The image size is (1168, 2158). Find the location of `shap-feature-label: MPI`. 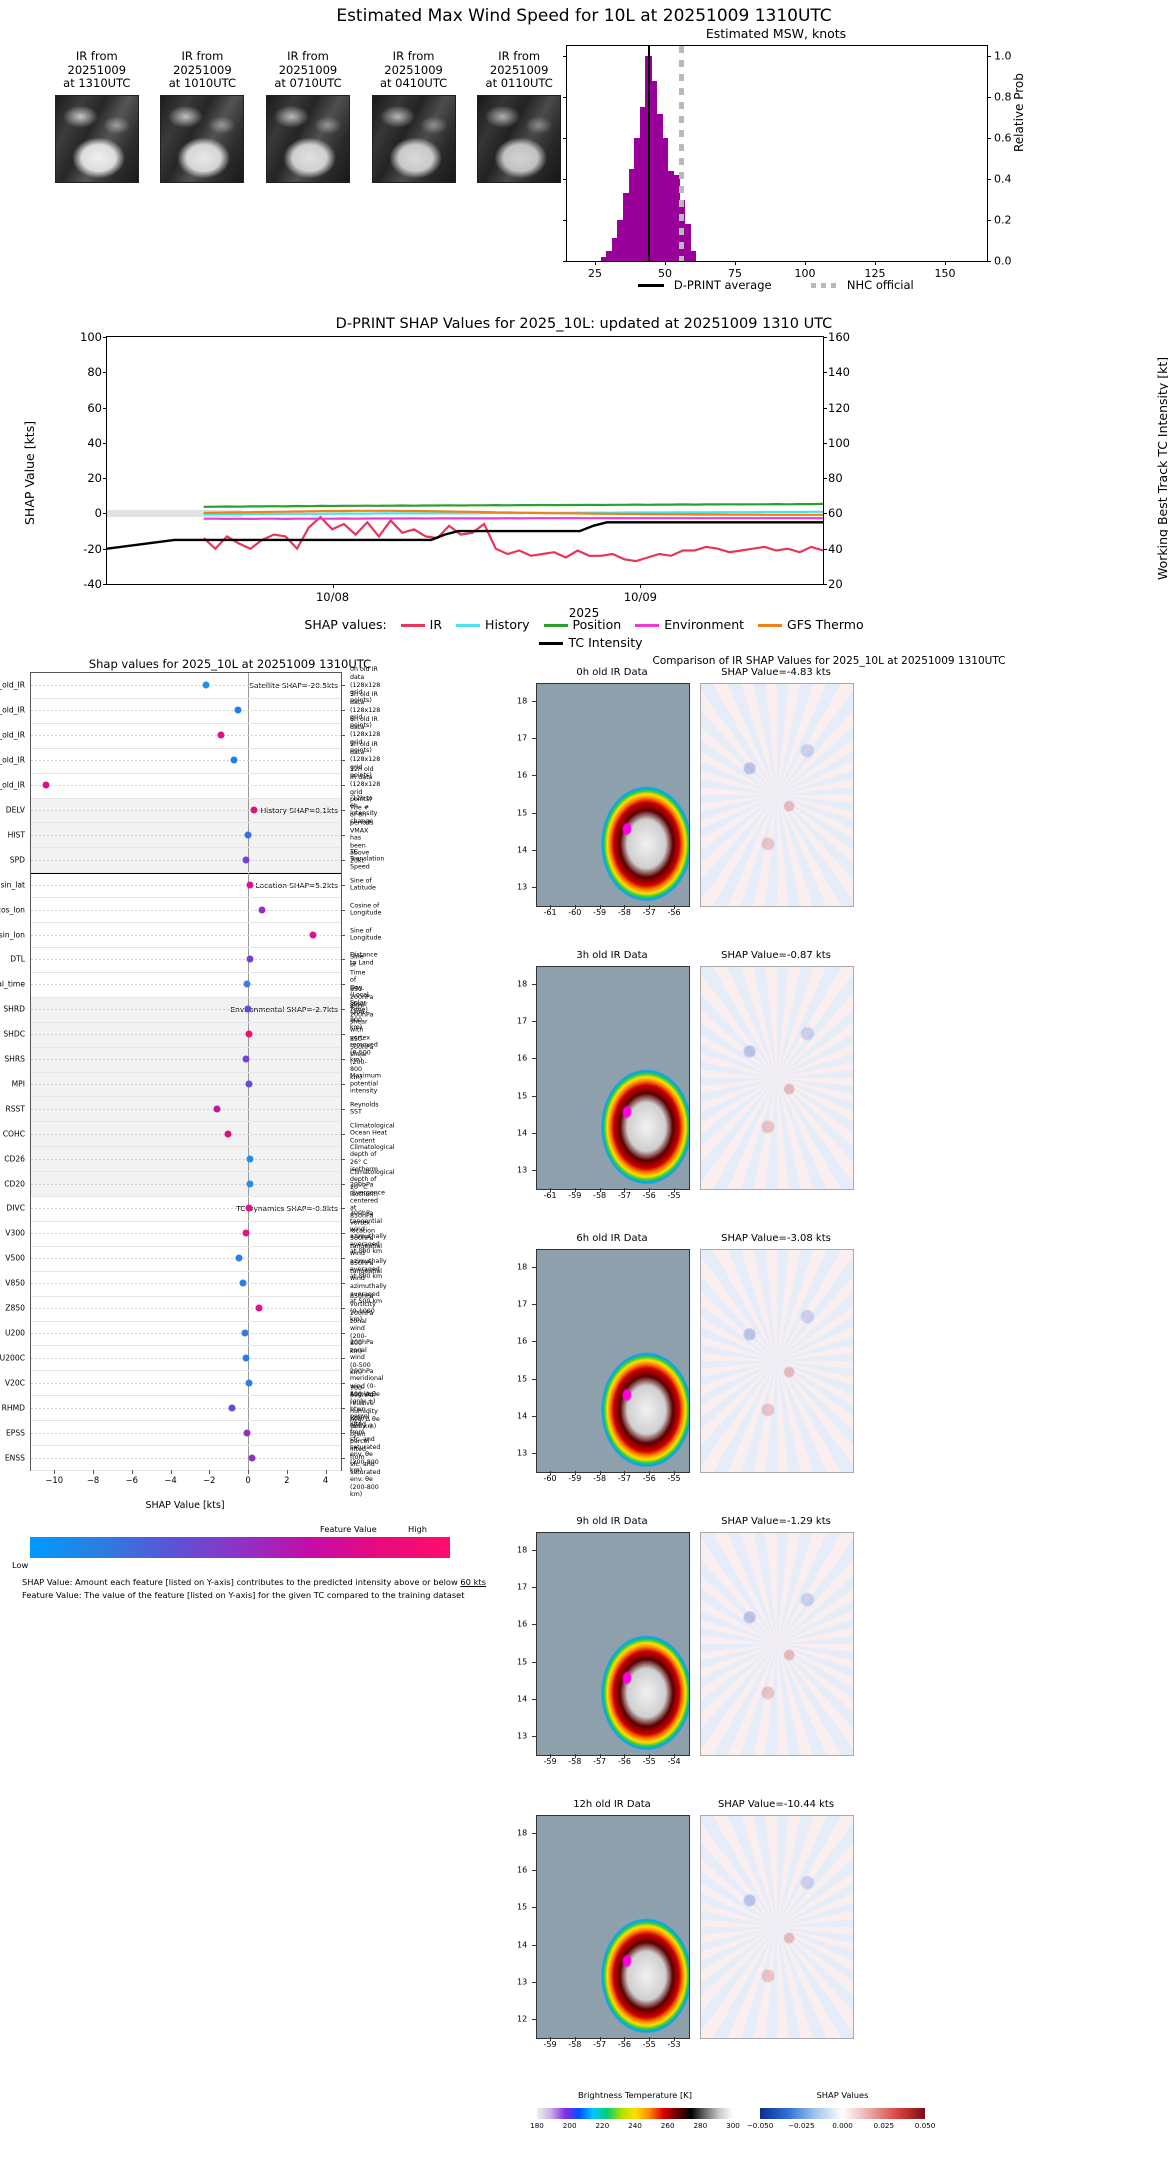

shap-feature-label: MPI is located at coordinates (18, 1084).